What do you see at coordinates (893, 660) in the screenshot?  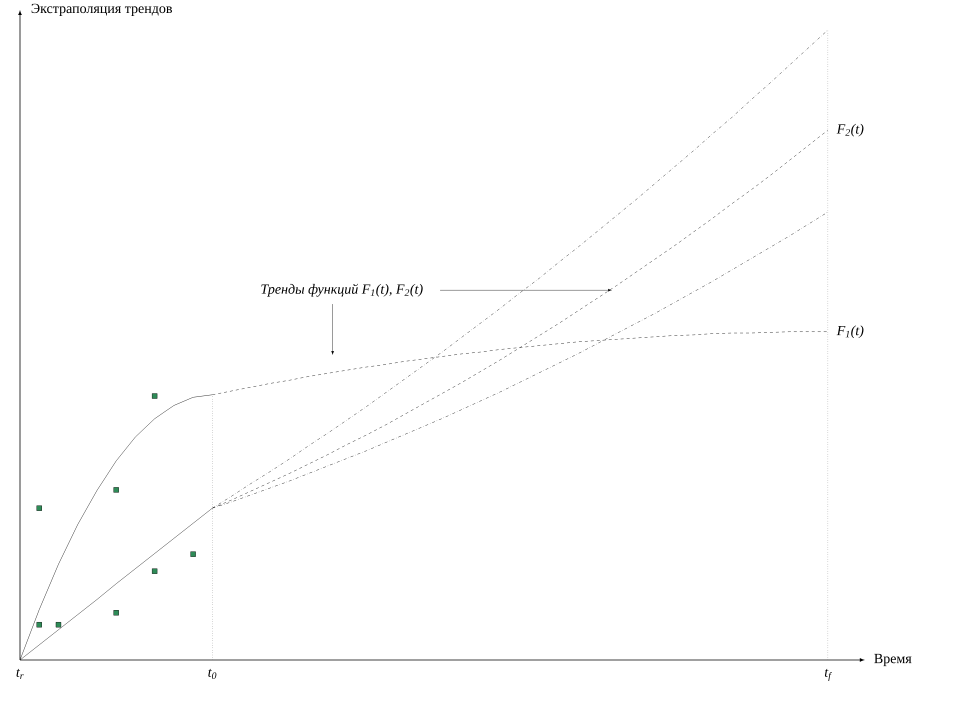 I see `x-axis-title: Время` at bounding box center [893, 660].